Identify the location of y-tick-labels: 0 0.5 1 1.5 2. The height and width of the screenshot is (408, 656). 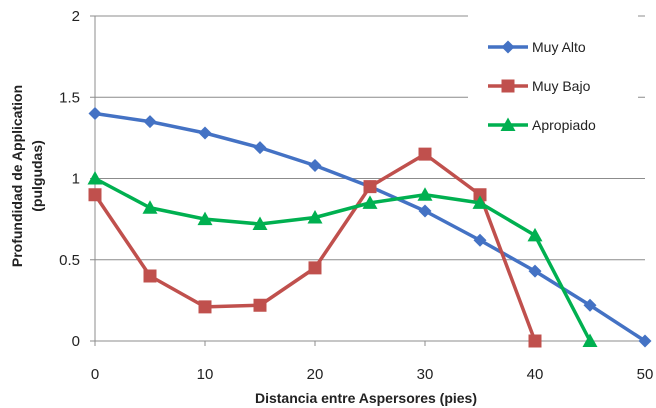
(69, 179).